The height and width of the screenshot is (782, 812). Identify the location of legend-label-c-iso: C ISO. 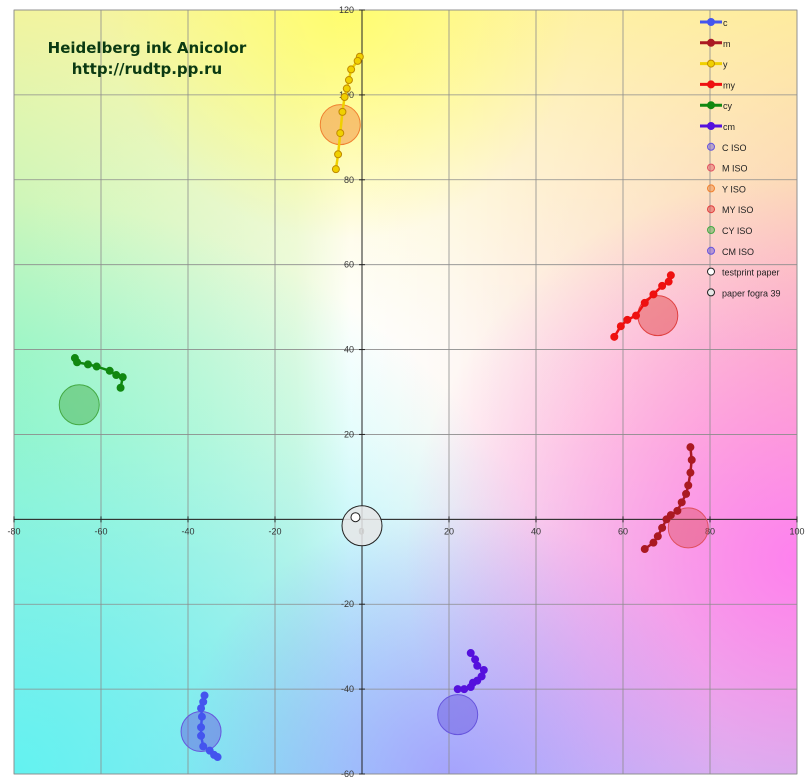
(734, 148).